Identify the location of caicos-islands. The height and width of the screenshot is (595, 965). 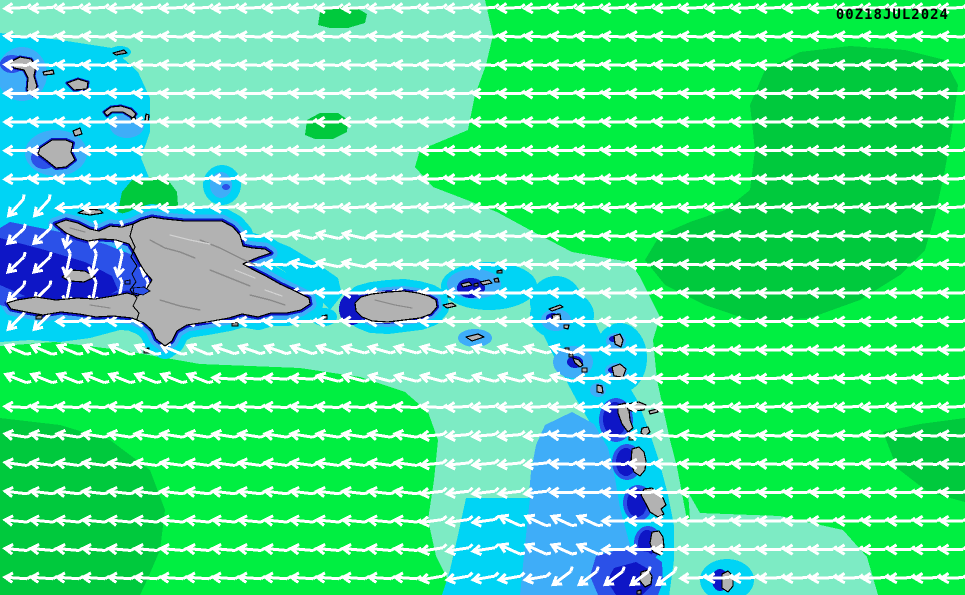
(120, 112).